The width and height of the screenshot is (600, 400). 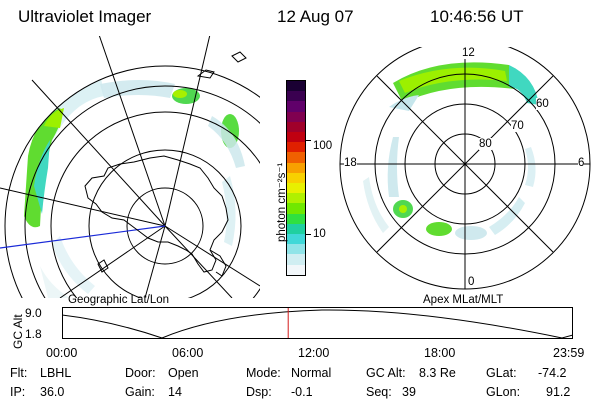 I want to click on altitude-curve, so click(x=317, y=324).